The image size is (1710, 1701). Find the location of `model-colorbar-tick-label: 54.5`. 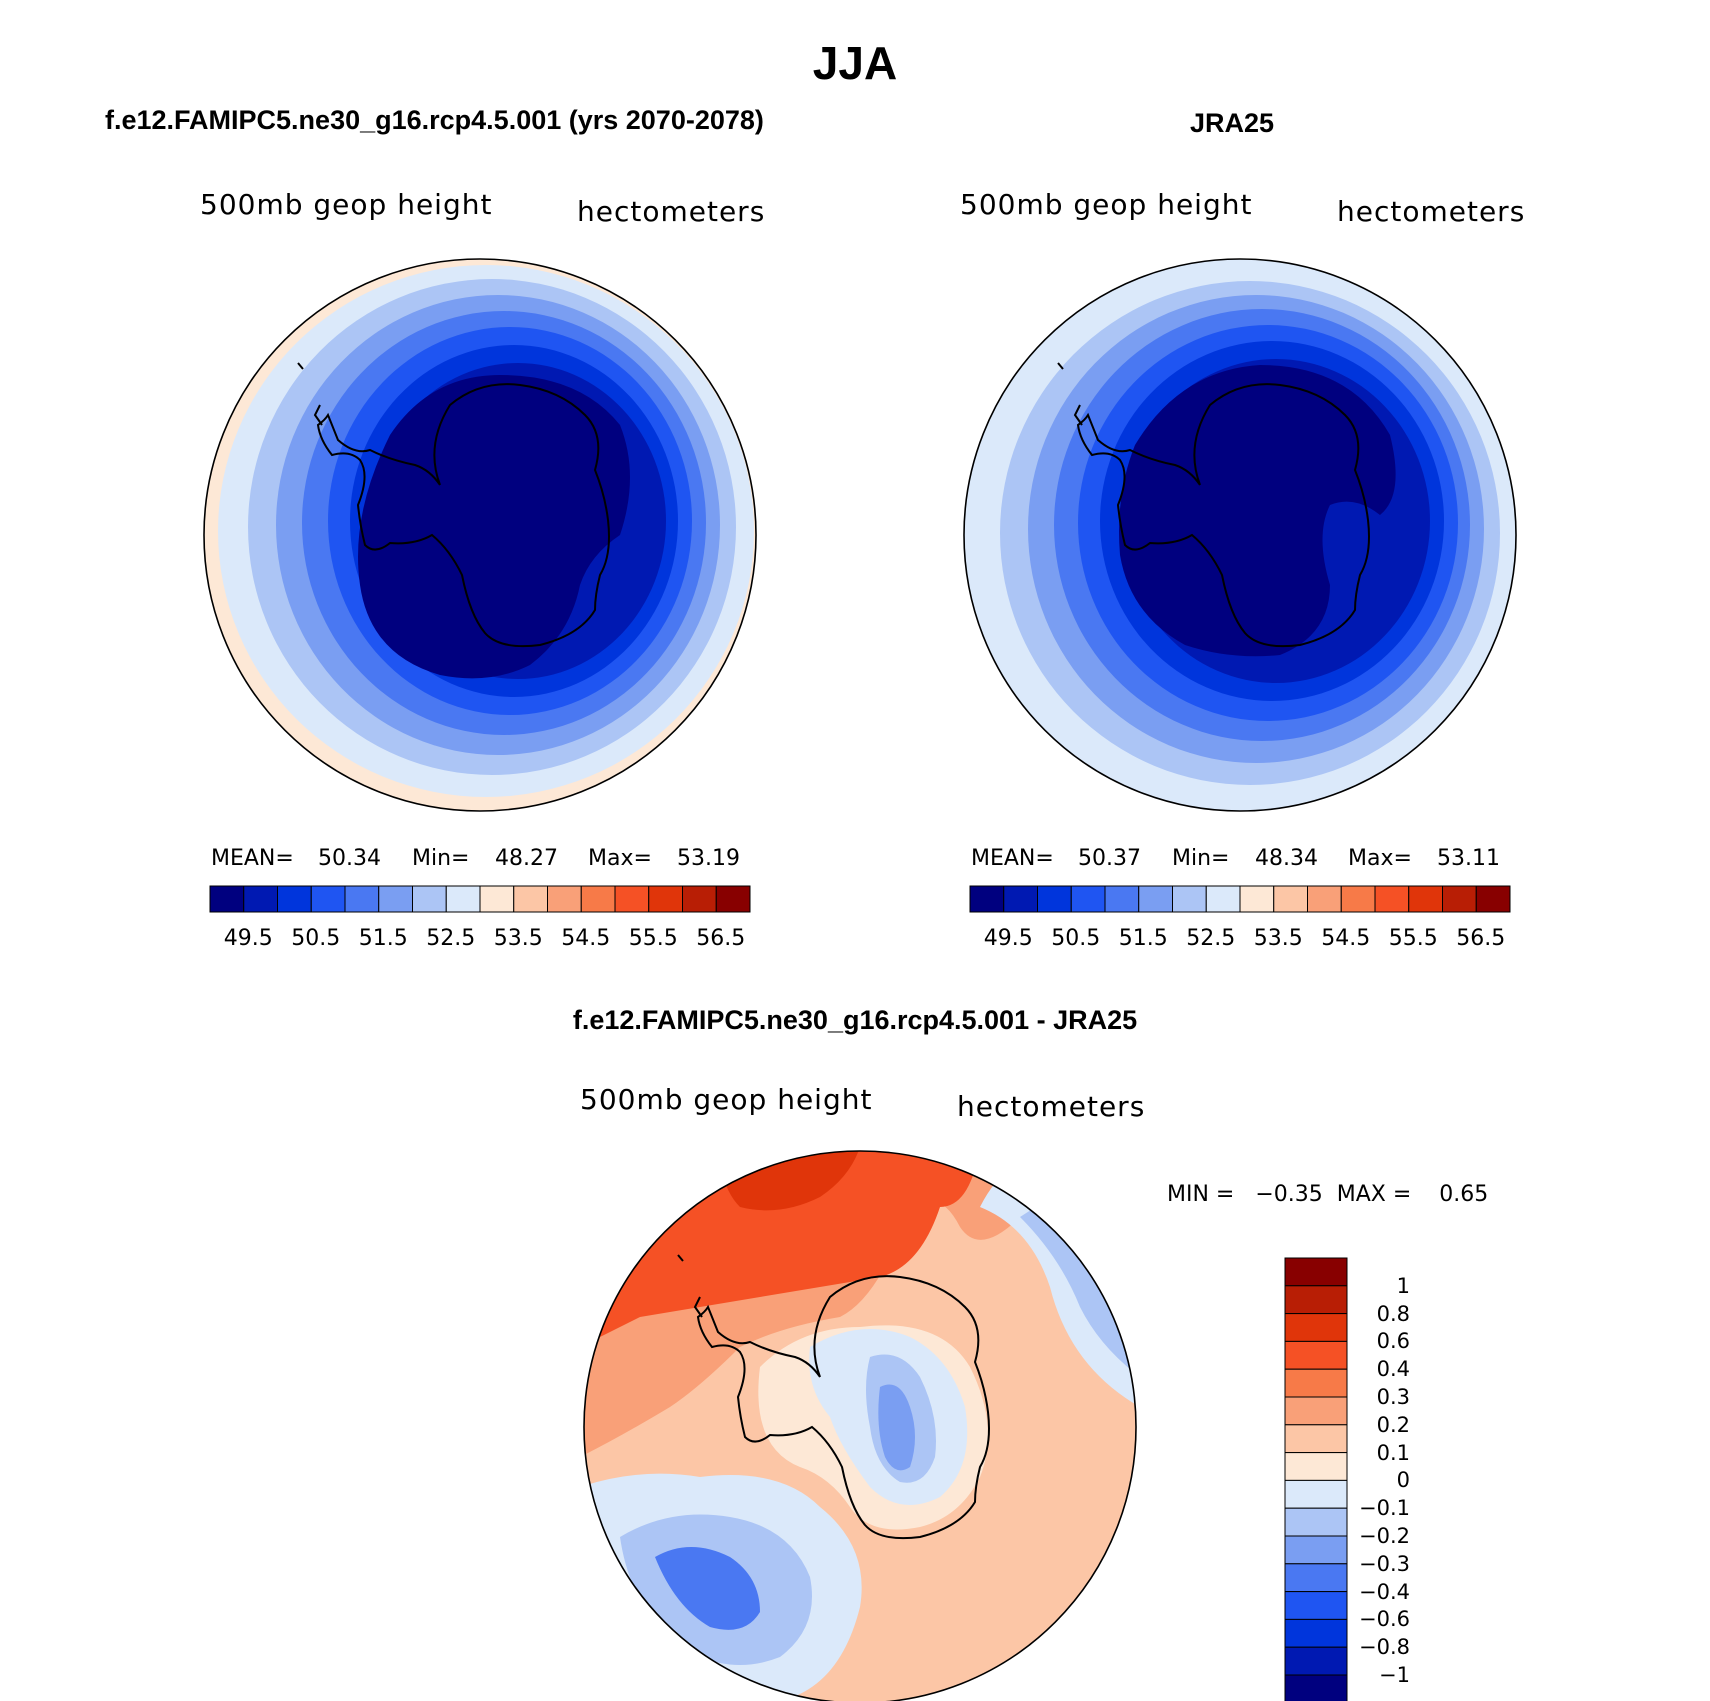

model-colorbar-tick-label: 54.5 is located at coordinates (586, 938).